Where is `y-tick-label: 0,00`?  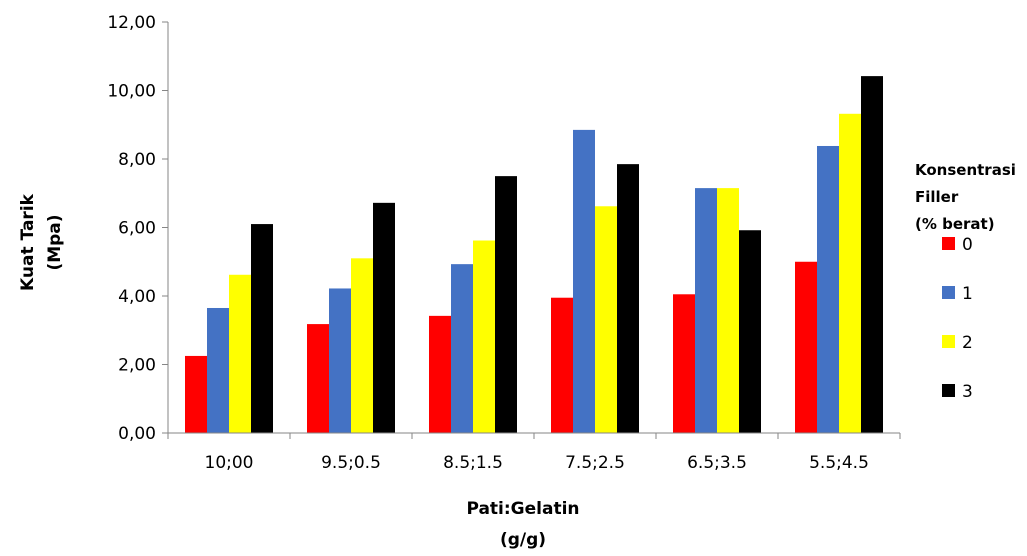 y-tick-label: 0,00 is located at coordinates (137, 434).